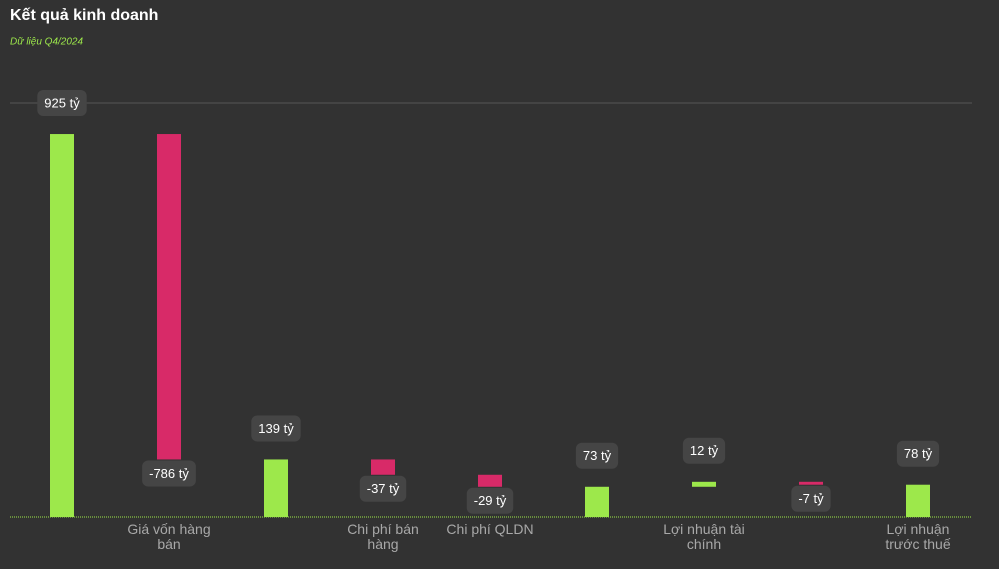  I want to click on value-label: -786 tỷ, so click(169, 473).